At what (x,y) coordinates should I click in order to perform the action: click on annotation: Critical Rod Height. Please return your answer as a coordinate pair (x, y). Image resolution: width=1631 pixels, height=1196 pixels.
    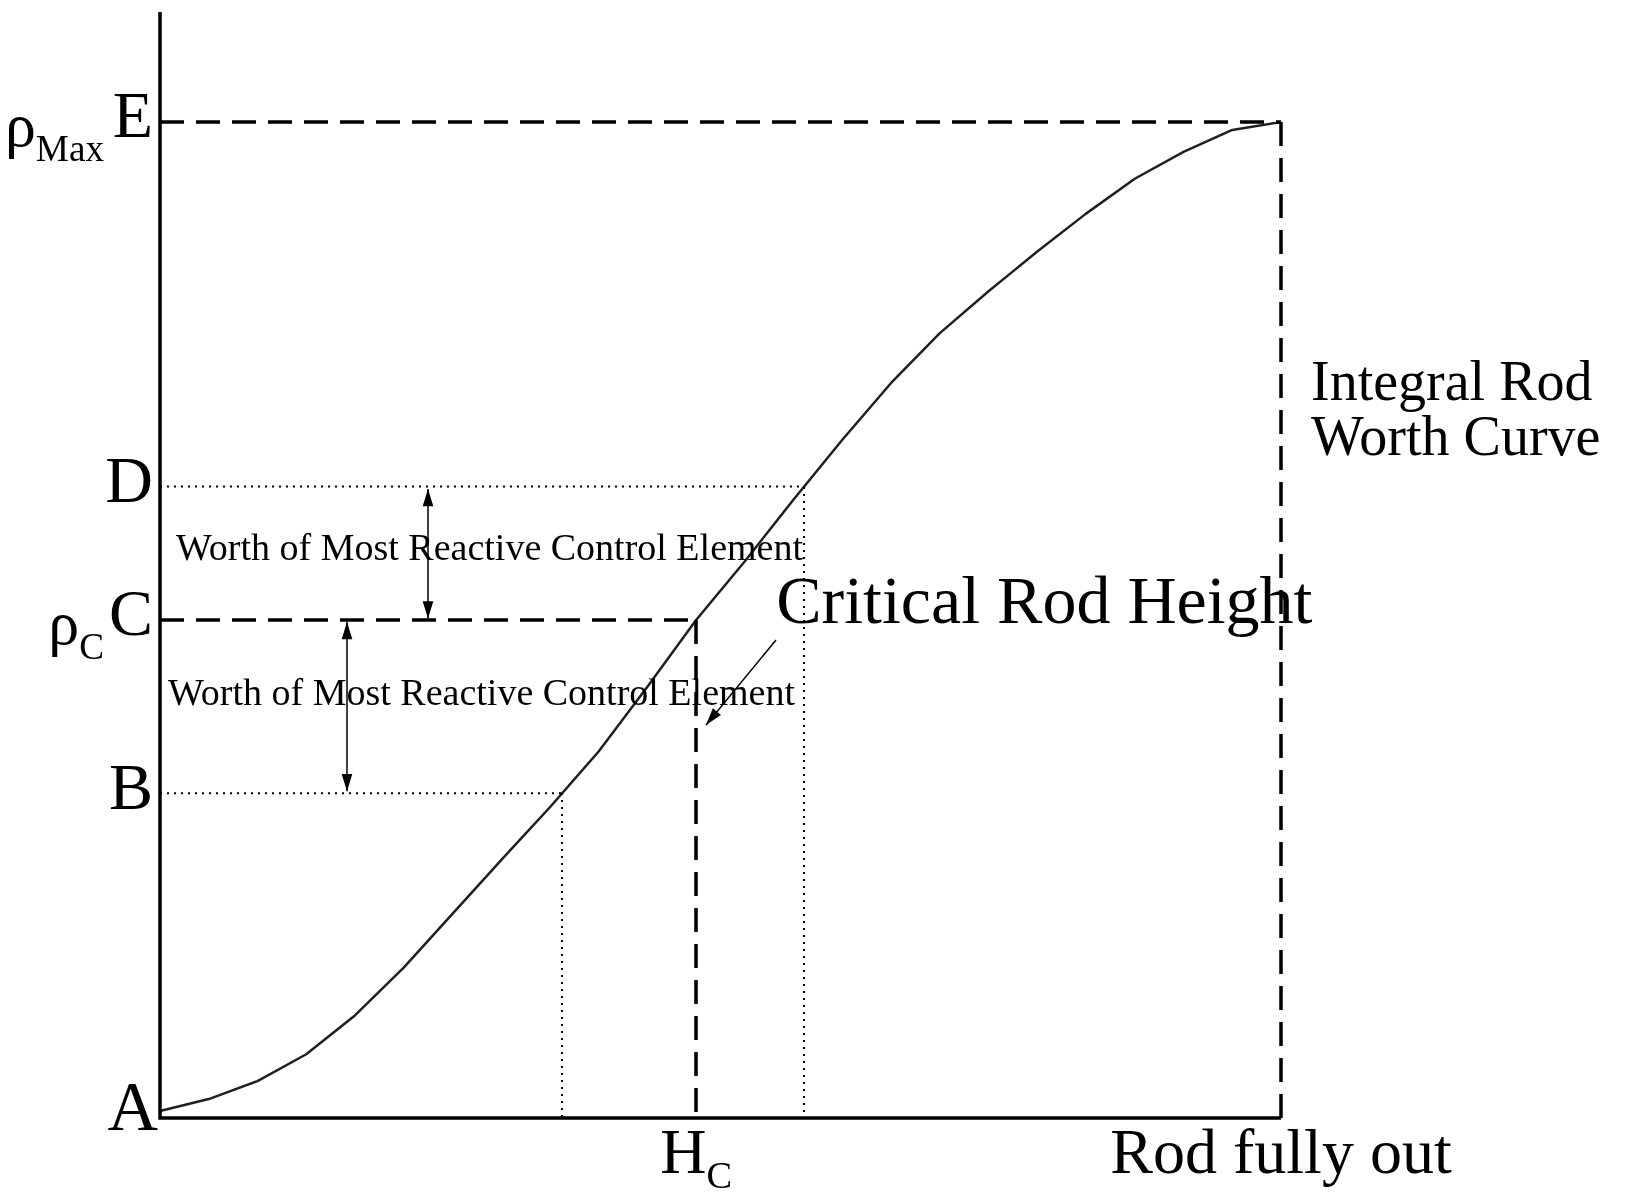
    Looking at the image, I should click on (1044, 599).